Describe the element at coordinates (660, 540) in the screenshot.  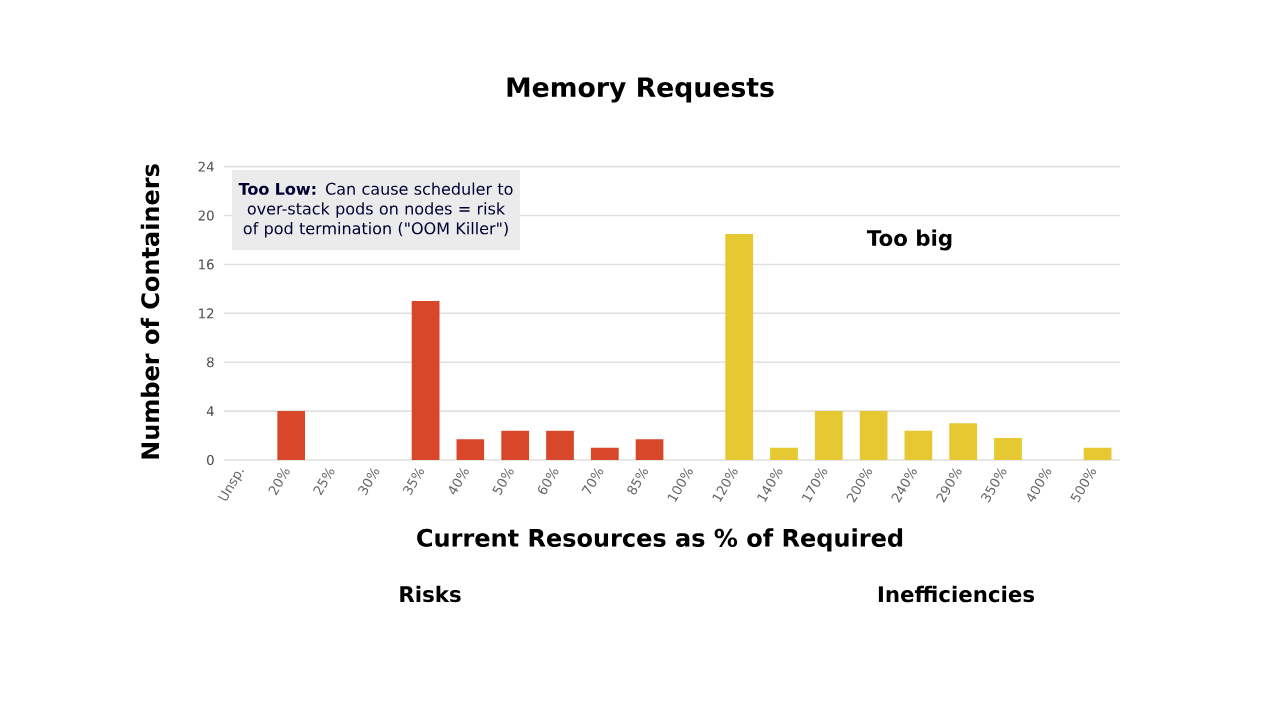
I see `x-axis-title: Current Resources as % of Required` at that location.